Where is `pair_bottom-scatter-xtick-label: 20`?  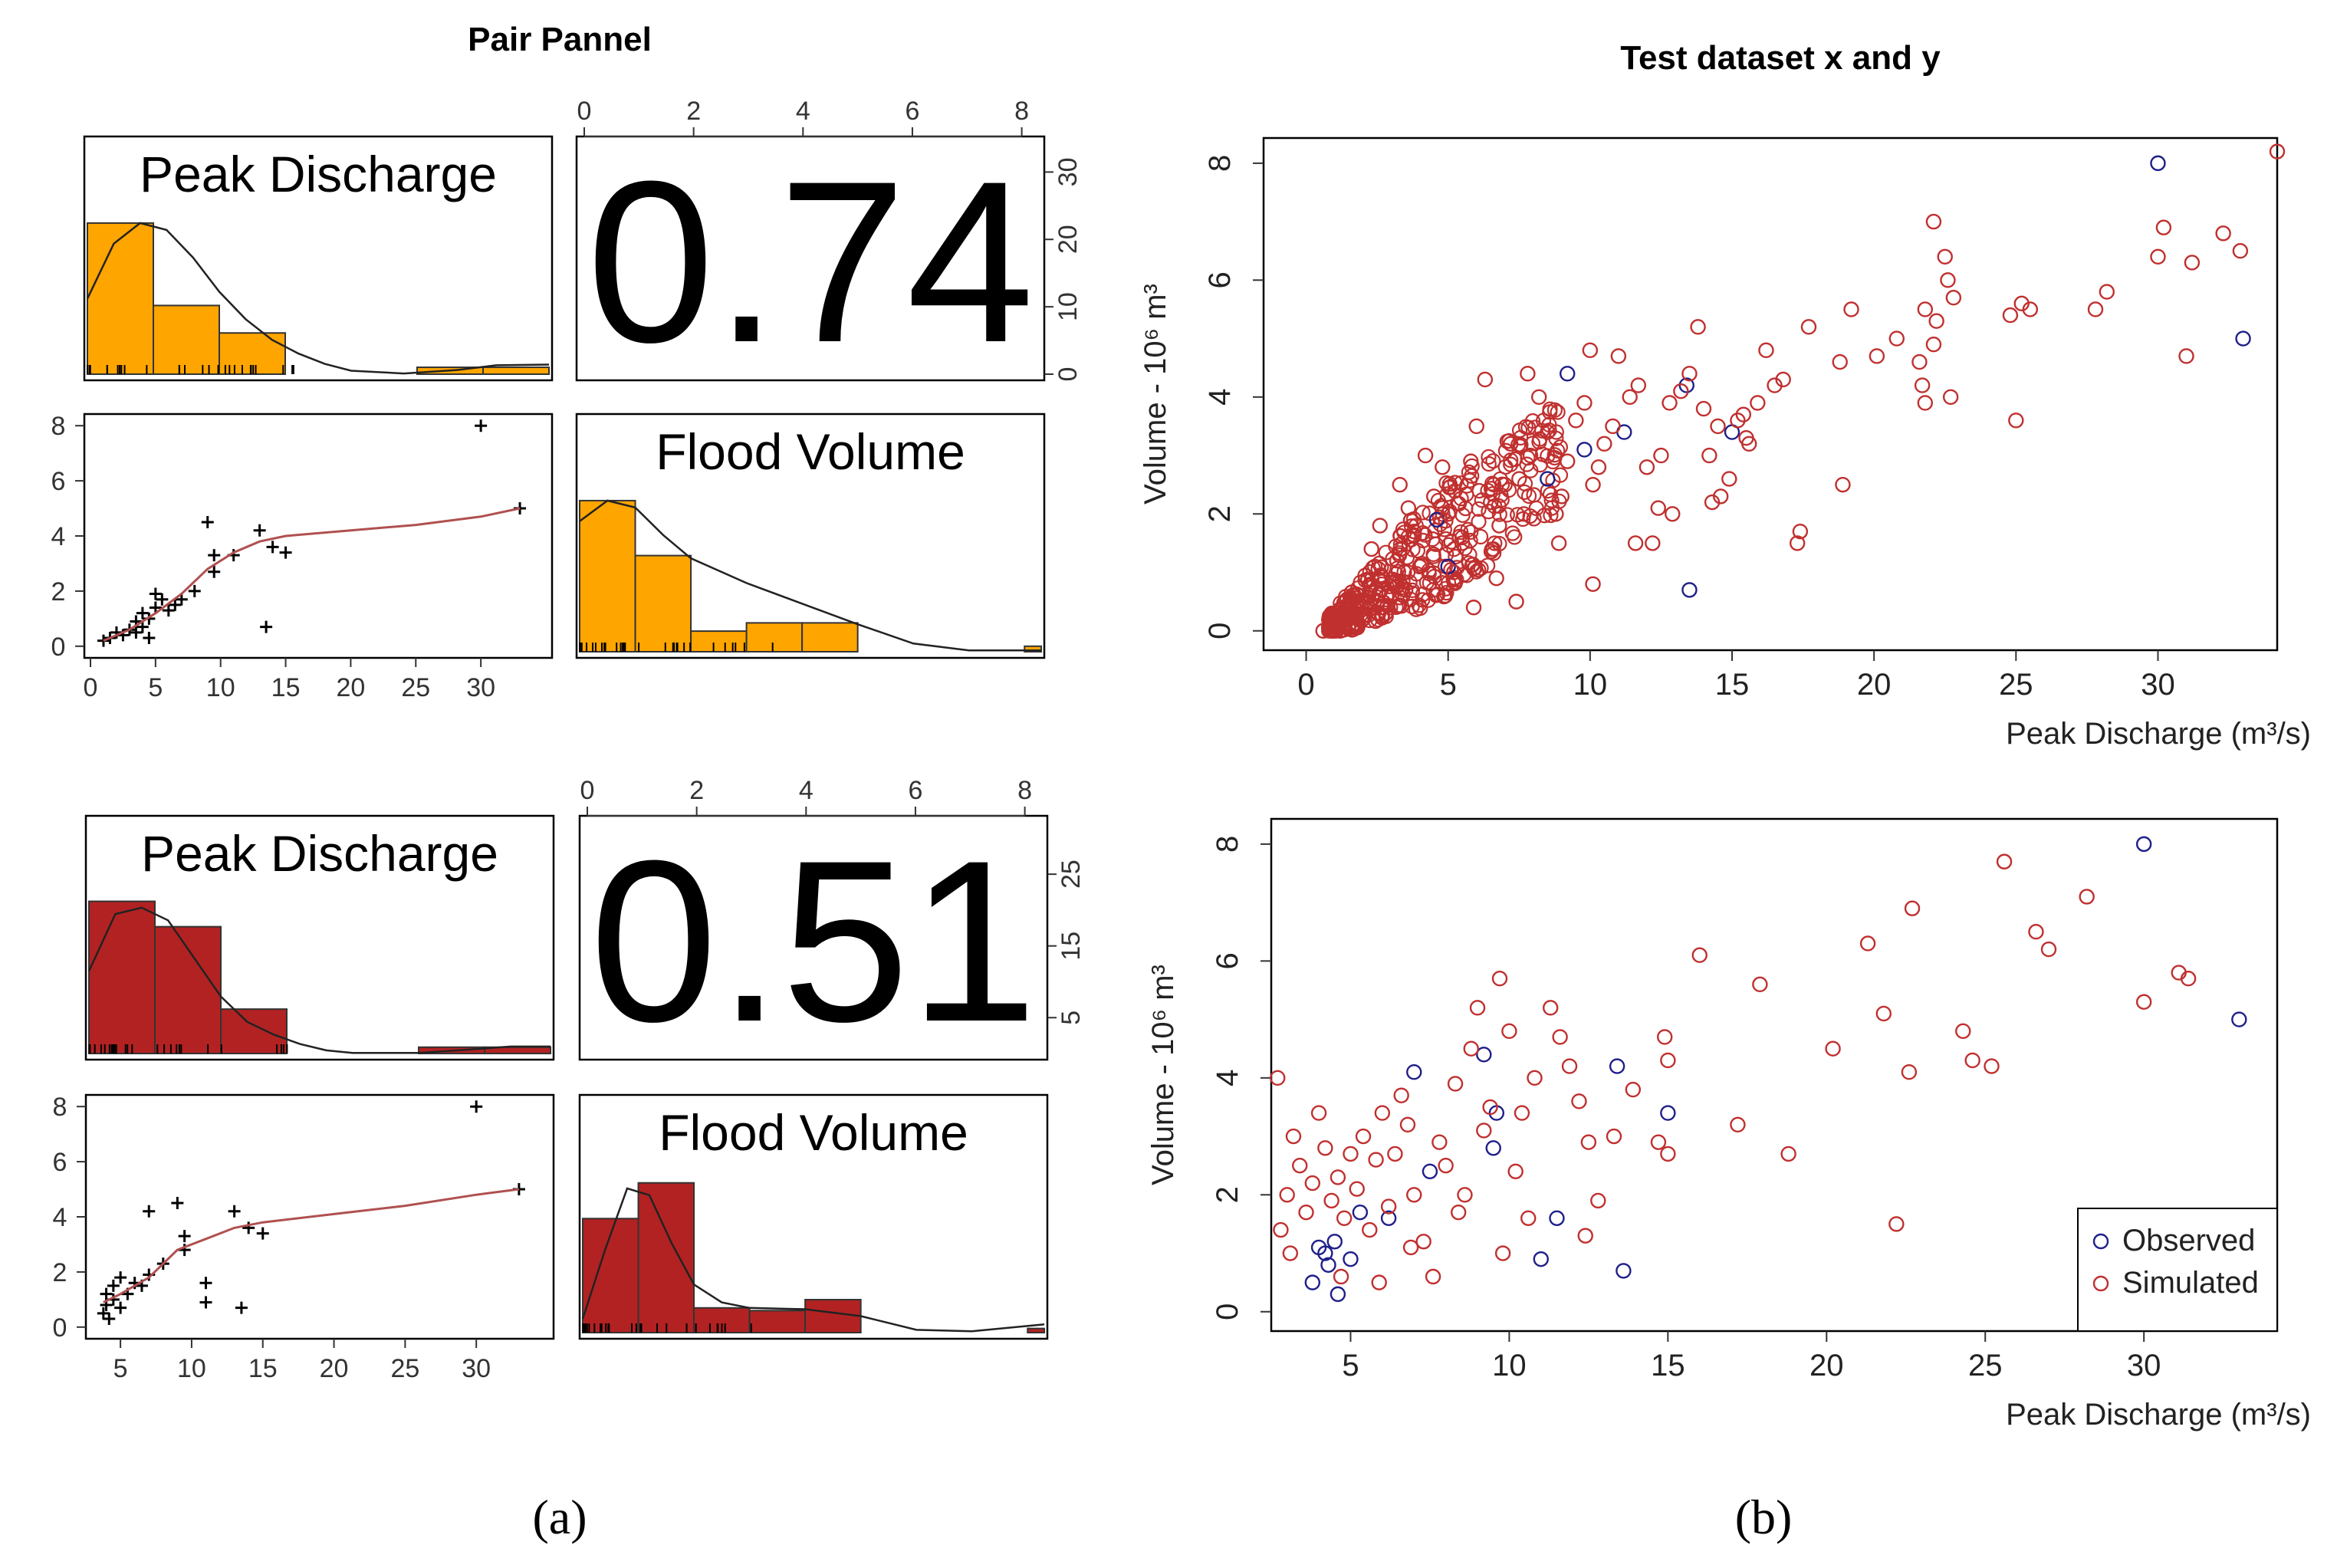
pair_bottom-scatter-xtick-label: 20 is located at coordinates (334, 1369).